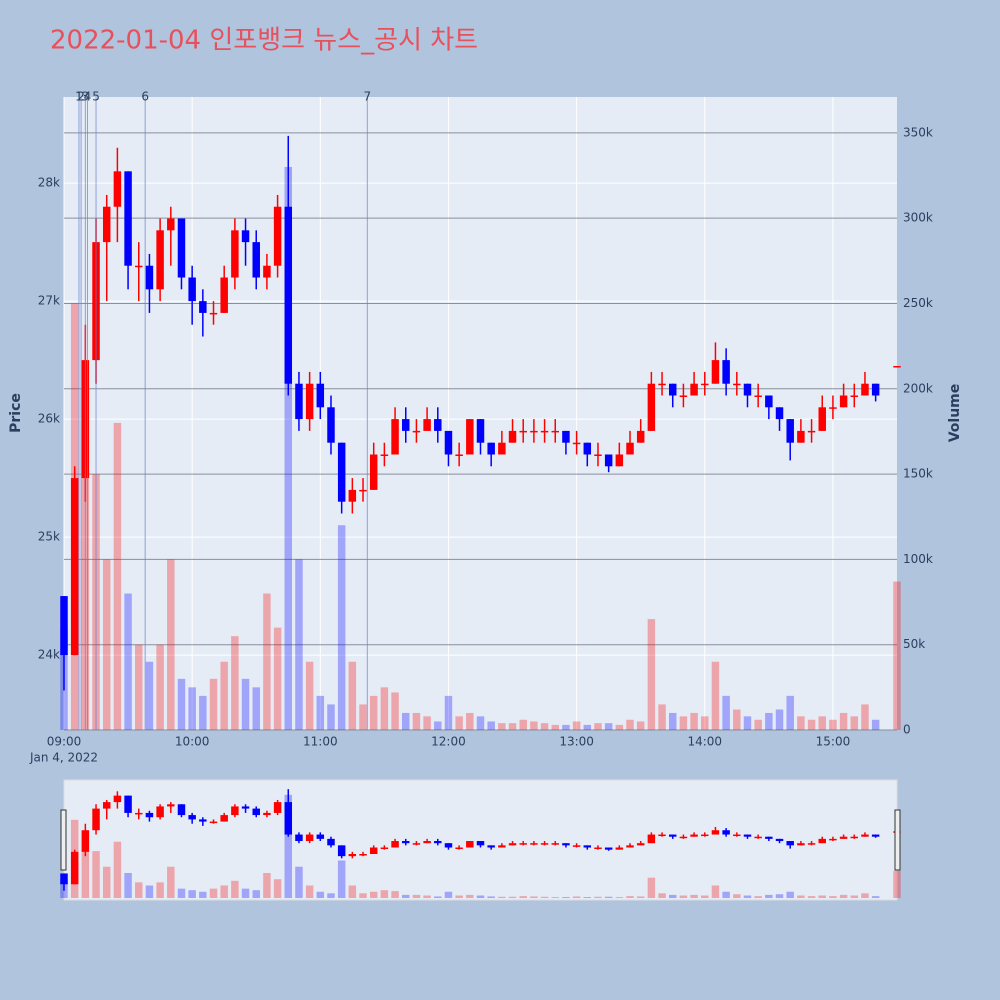  Describe the element at coordinates (914, 644) in the screenshot. I see `y2-tick-label: 50k` at that location.